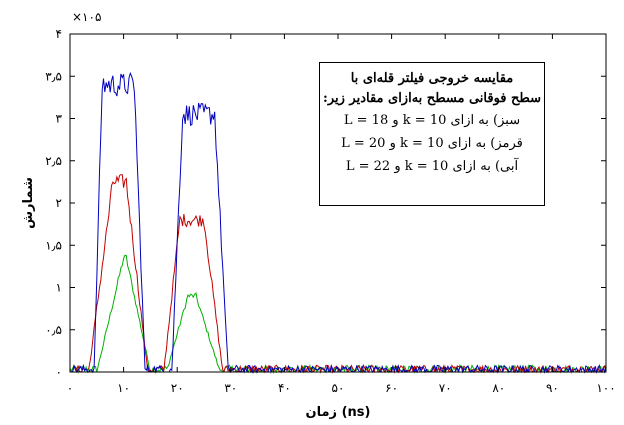  Describe the element at coordinates (432, 98) in the screenshot. I see `legend-title-line-2: سطح فوقانی مسطح به‌ازای مقادیر زیر:` at that location.